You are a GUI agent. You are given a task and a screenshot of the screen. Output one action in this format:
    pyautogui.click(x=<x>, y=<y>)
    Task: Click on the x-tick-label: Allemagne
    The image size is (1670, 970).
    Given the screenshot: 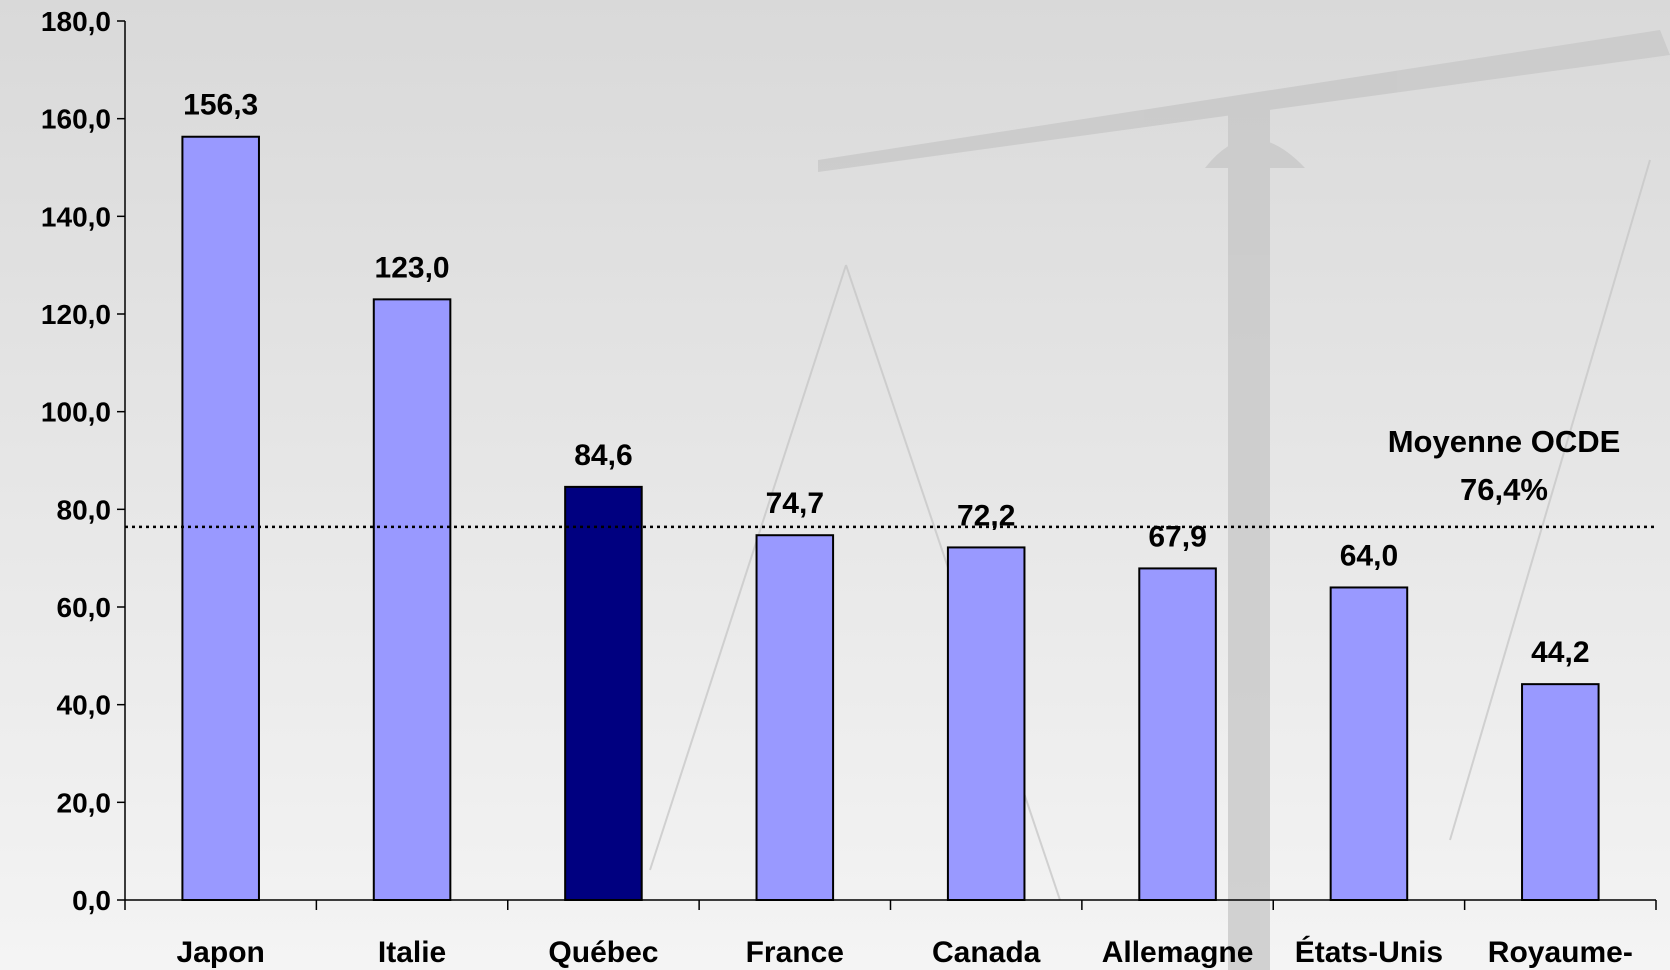 What is the action you would take?
    pyautogui.click(x=1178, y=952)
    